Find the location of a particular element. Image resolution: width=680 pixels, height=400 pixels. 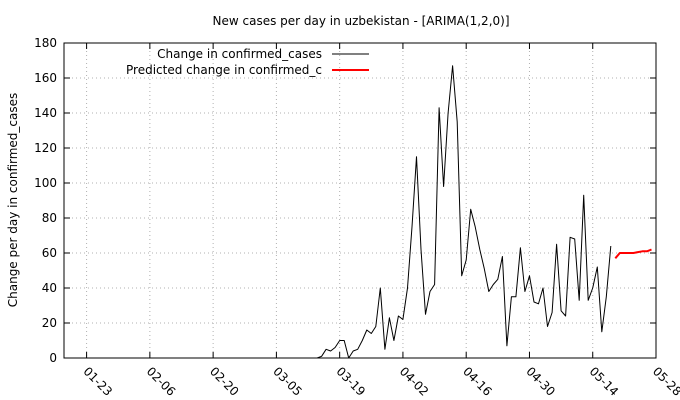

y-tick-label: 80 is located at coordinates (49, 218).